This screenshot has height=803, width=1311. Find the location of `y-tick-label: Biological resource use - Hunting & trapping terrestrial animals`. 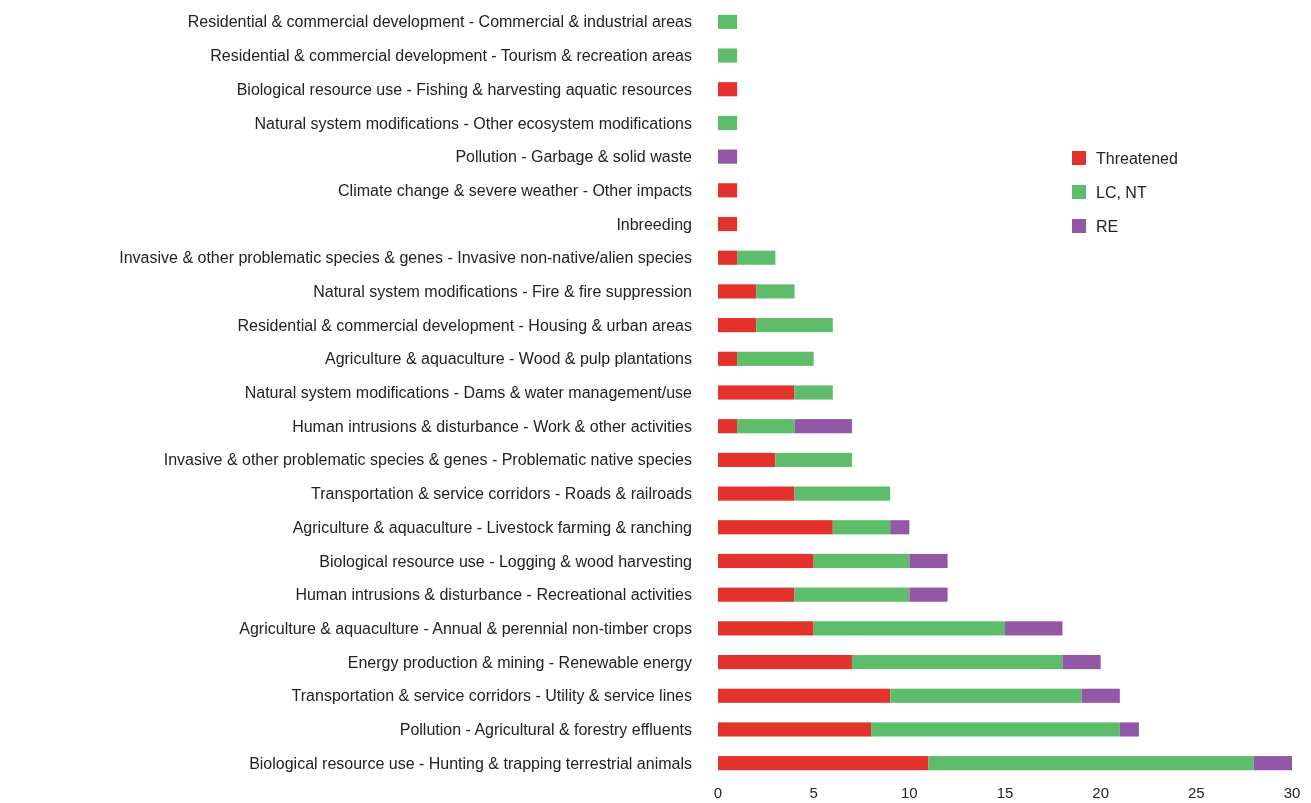

y-tick-label: Biological resource use - Hunting & trapping terrestrial animals is located at coordinates (470, 763).